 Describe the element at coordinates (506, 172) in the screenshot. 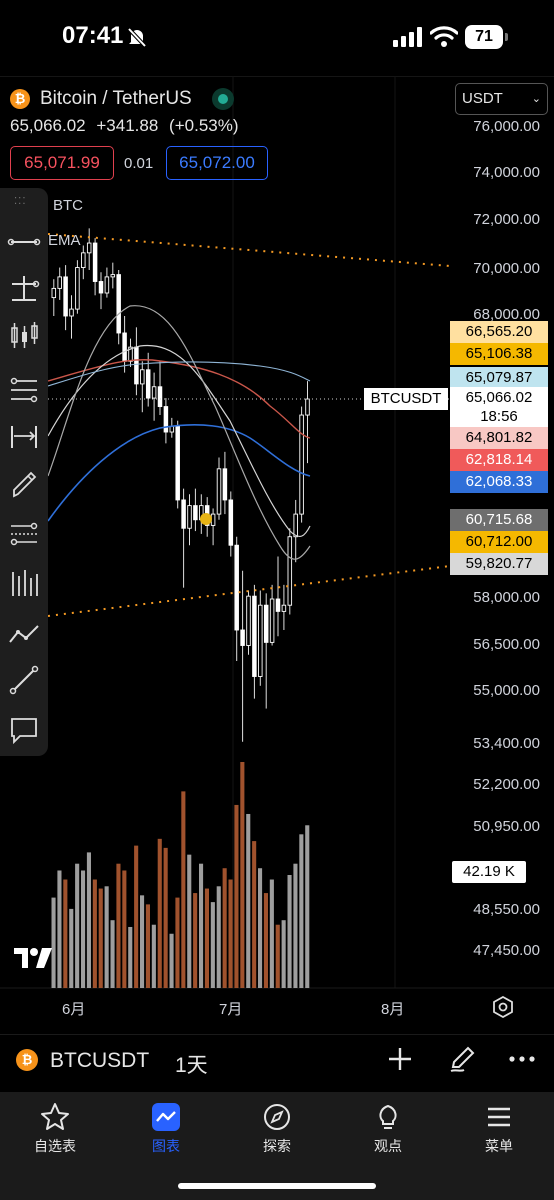

I see `price-axis-label: 74,000.00` at that location.